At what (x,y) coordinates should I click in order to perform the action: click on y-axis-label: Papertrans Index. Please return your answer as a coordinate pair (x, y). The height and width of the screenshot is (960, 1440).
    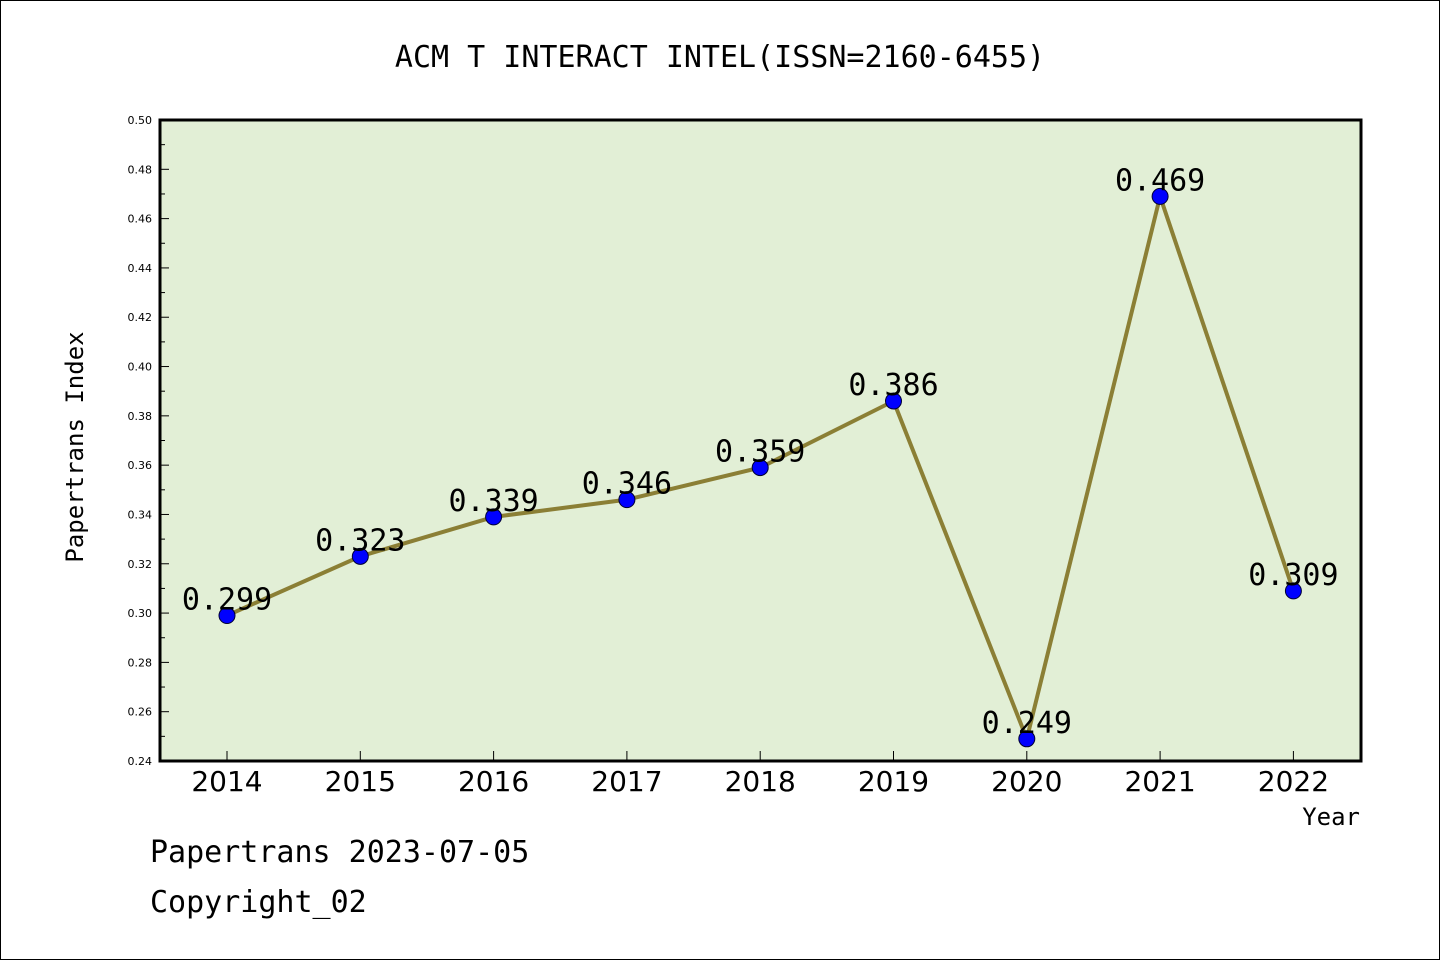
    Looking at the image, I should click on (75, 446).